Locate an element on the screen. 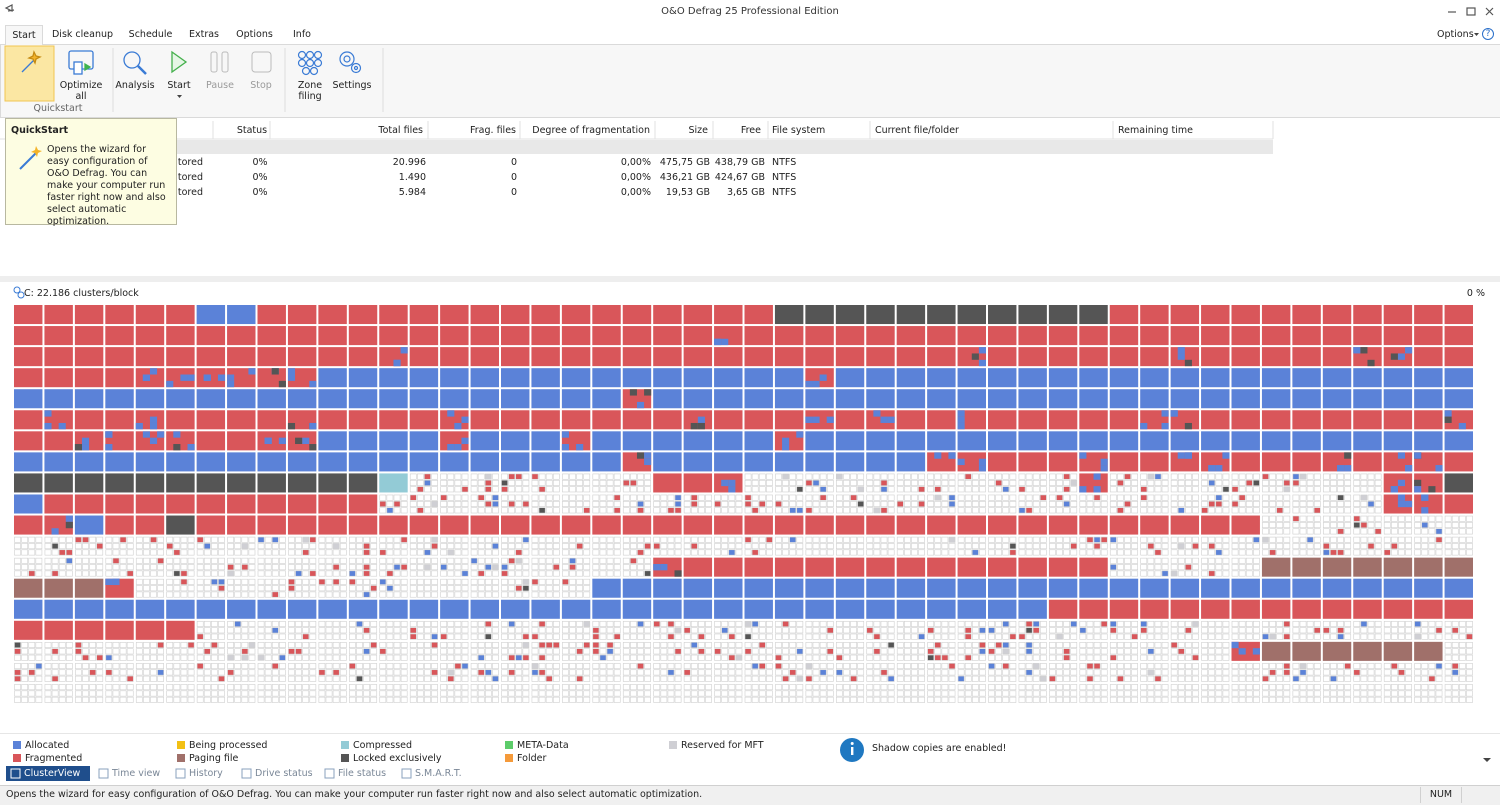 The height and width of the screenshot is (805, 1500). column-header: Remaining time is located at coordinates (1155, 130).